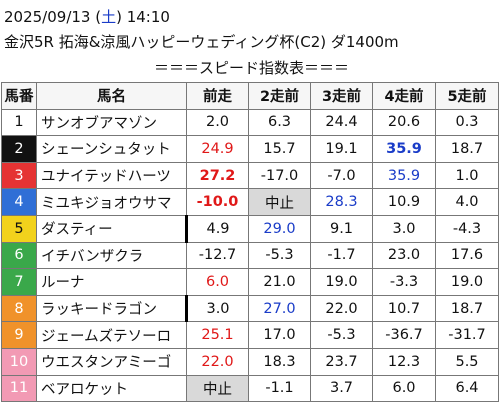  Describe the element at coordinates (341, 149) in the screenshot. I see `speed-index: 19.1` at that location.